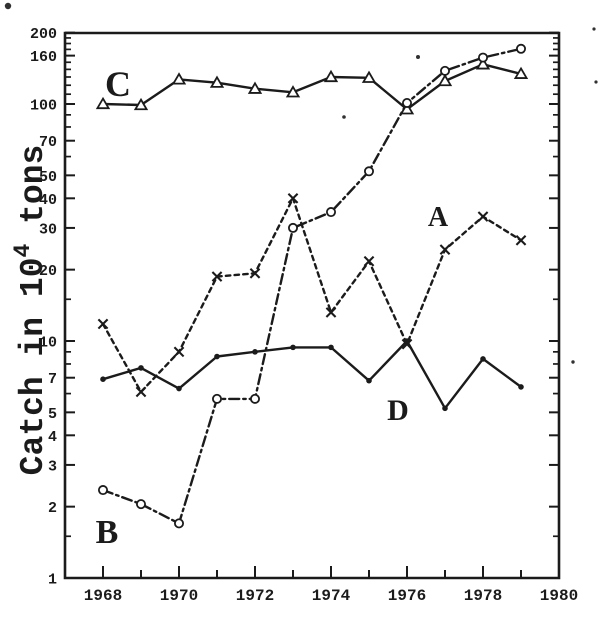  I want to click on annotation-series-D: D, so click(398, 410).